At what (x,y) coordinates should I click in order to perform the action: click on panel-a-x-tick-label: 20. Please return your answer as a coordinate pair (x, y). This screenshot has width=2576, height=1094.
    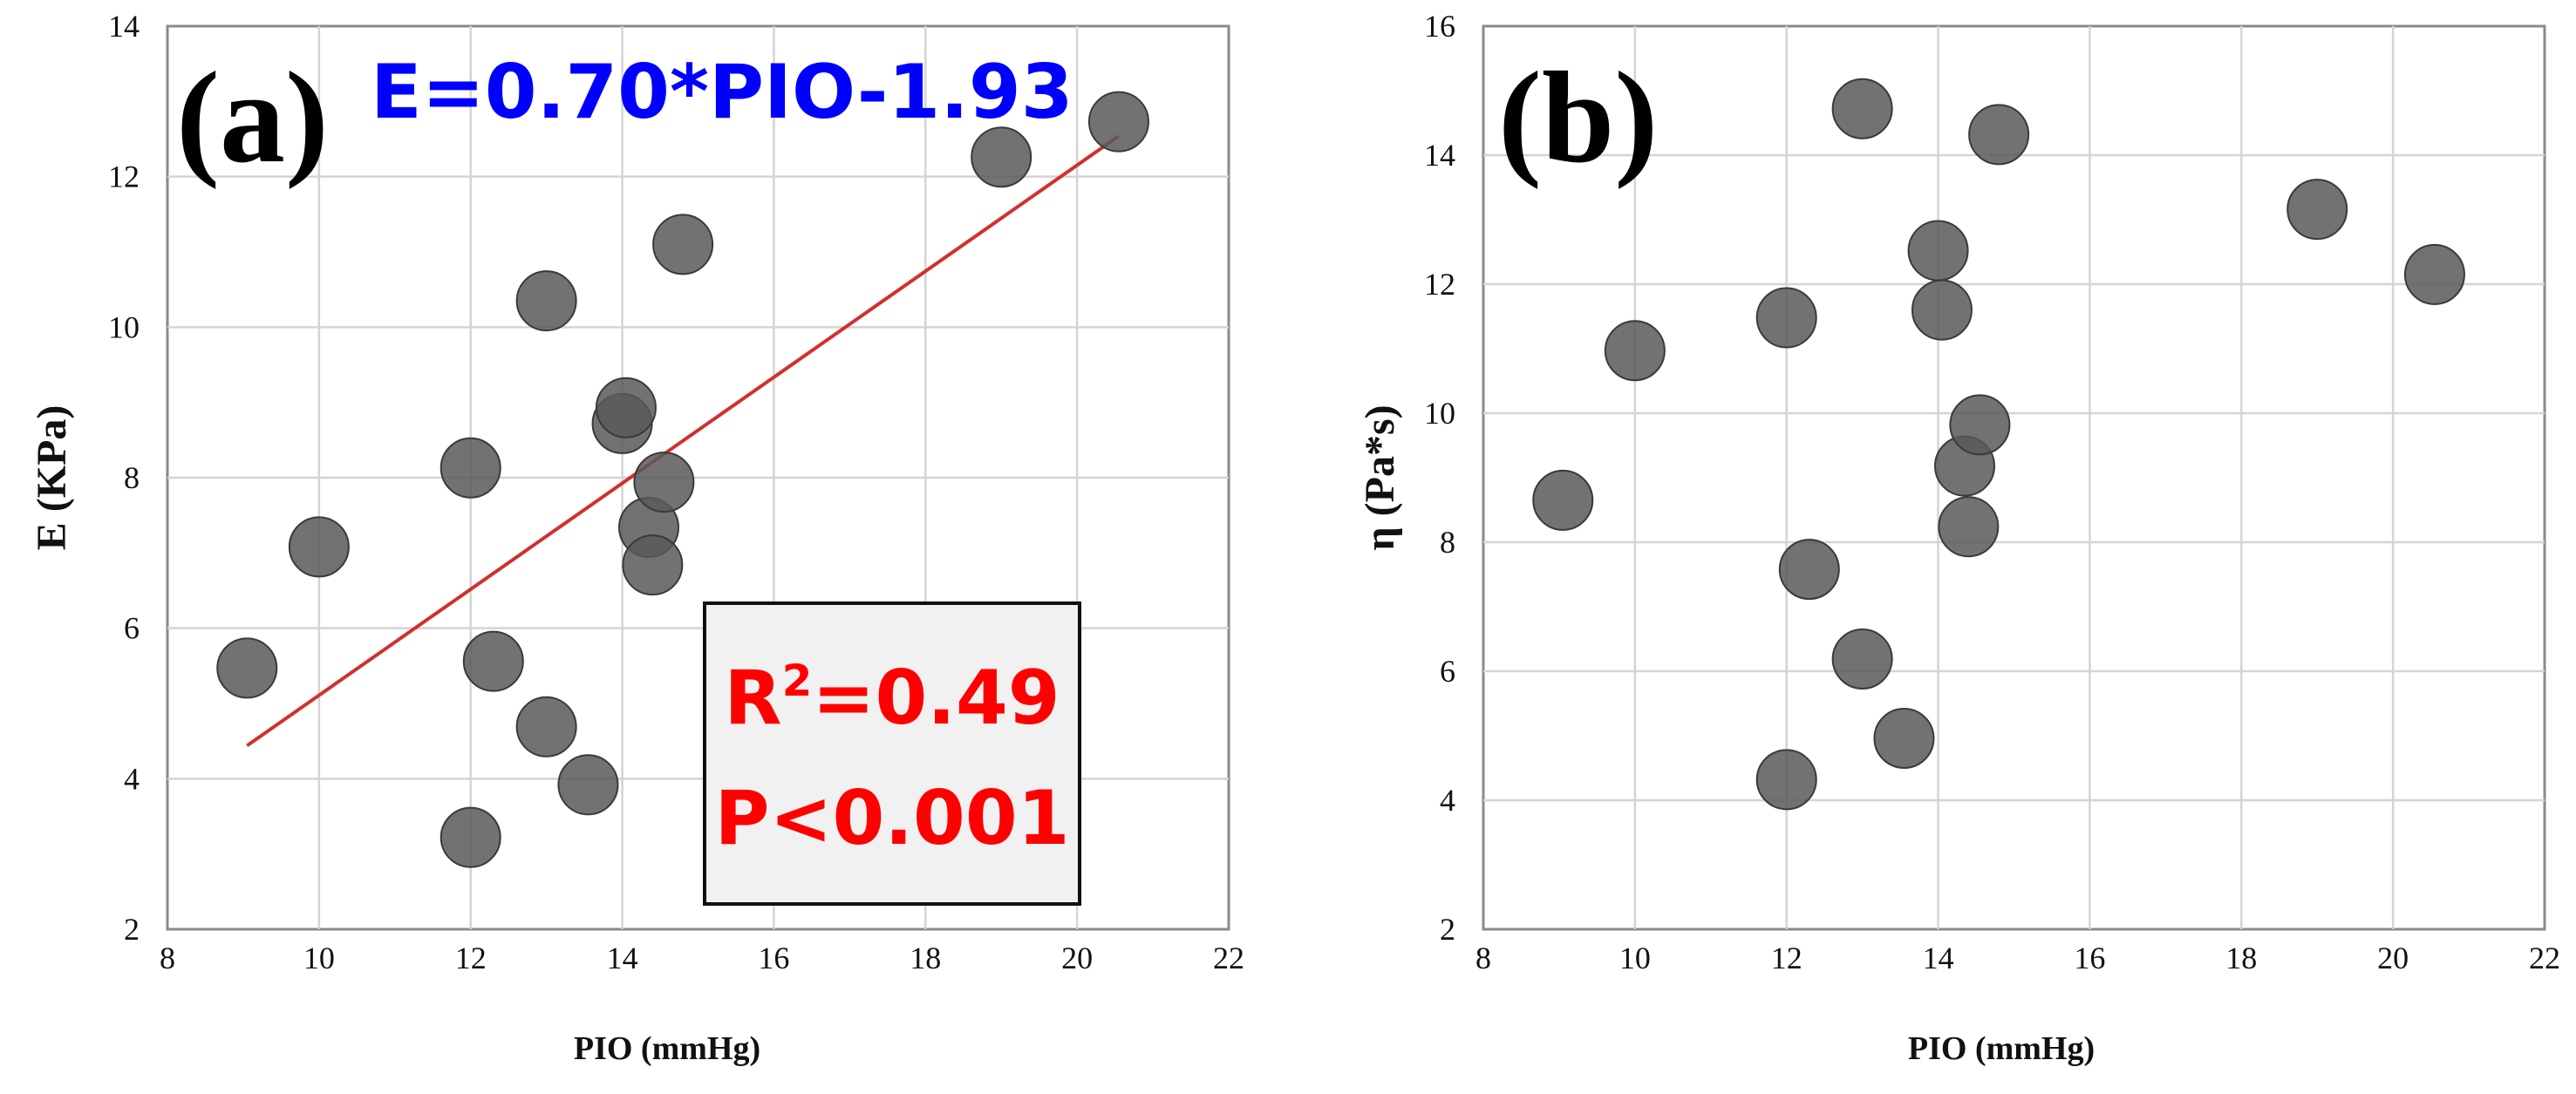
    Looking at the image, I should click on (1077, 958).